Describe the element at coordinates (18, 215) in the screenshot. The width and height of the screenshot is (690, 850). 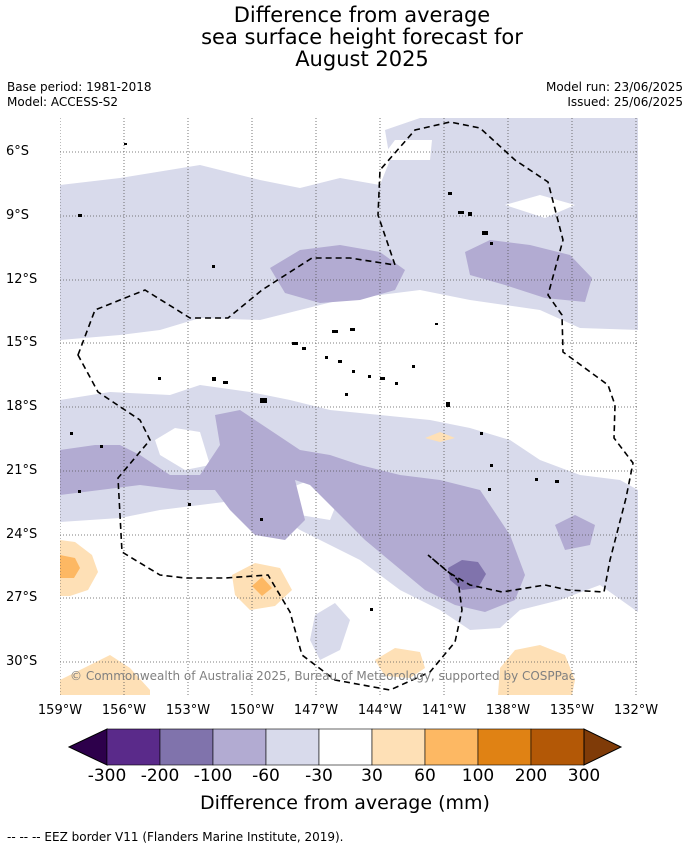
I see `lat-label-9s: 9°S` at that location.